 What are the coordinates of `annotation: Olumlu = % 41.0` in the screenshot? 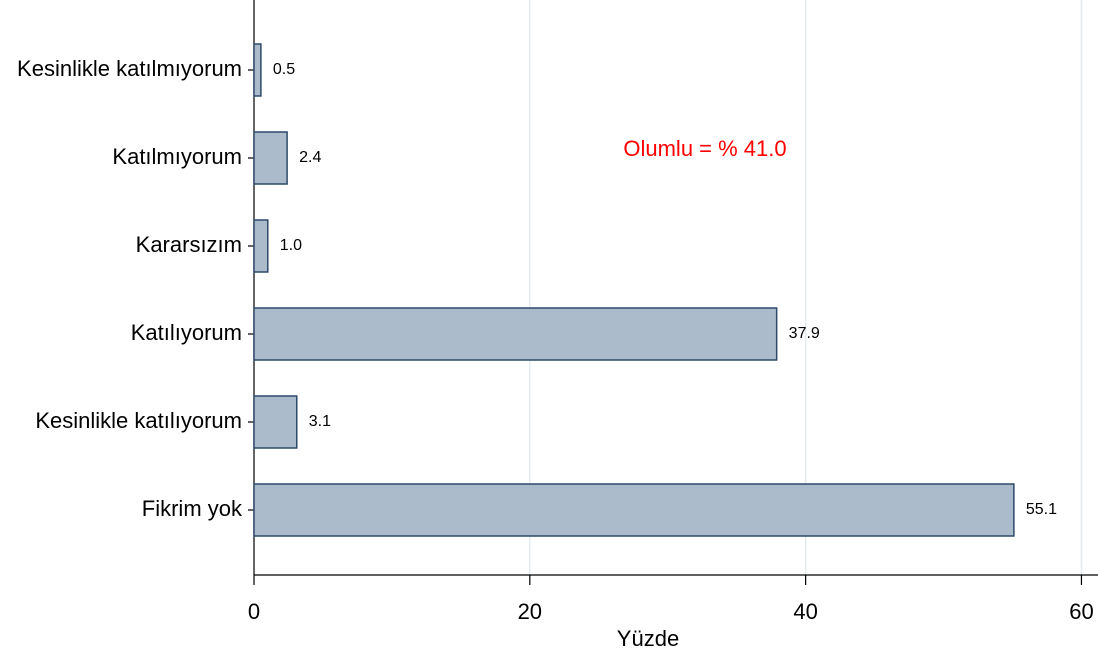 It's located at (704, 148).